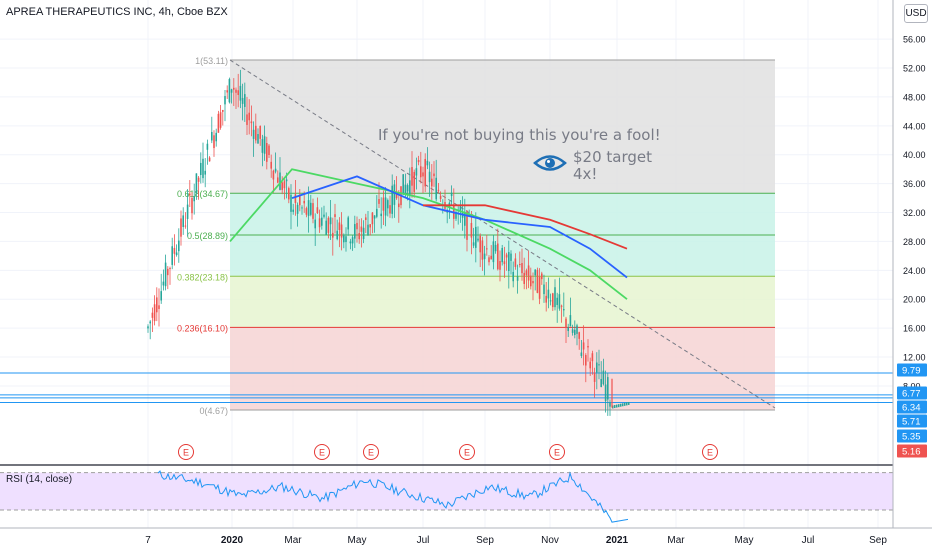  Describe the element at coordinates (612, 157) in the screenshot. I see `target-text: $20 target` at that location.